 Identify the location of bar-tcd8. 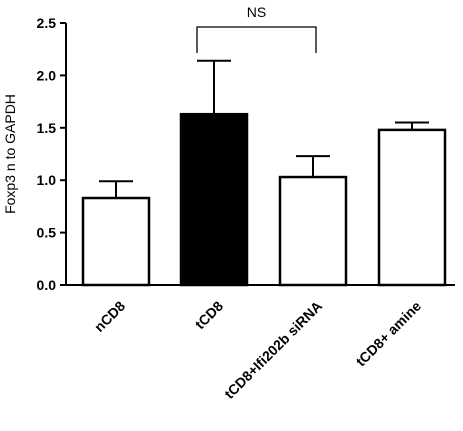
(214, 199).